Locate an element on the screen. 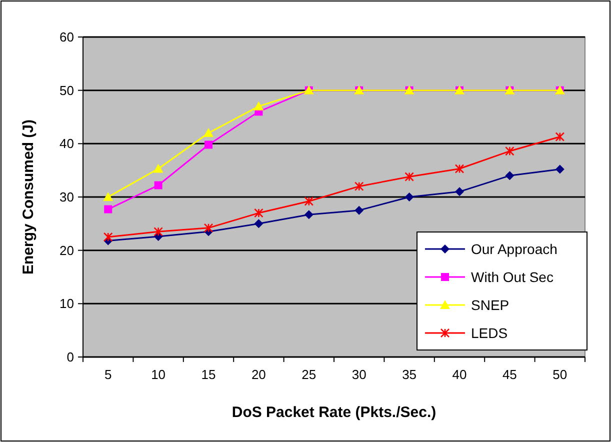 The height and width of the screenshot is (442, 611). x-tick-label: 45 is located at coordinates (509, 374).